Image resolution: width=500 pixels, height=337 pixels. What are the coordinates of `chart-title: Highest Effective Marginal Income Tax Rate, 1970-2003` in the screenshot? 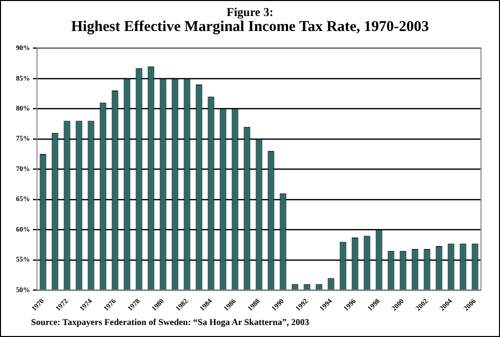 It's located at (250, 27).